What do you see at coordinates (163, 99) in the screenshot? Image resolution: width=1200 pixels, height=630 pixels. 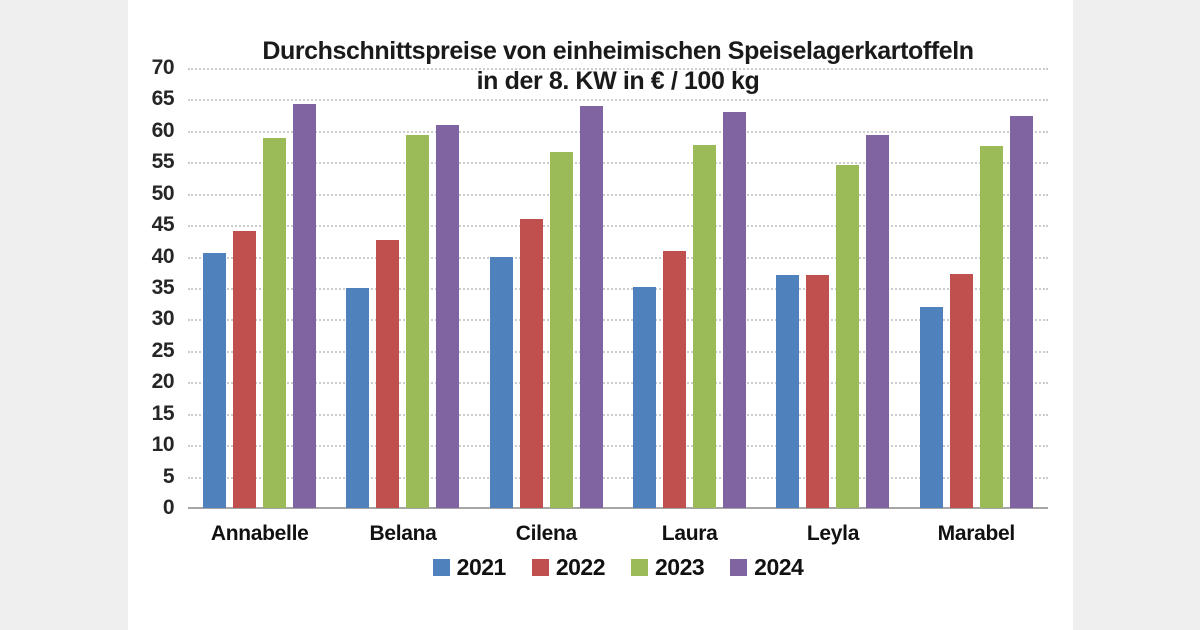 I see `y-tick-label-65: 65` at bounding box center [163, 99].